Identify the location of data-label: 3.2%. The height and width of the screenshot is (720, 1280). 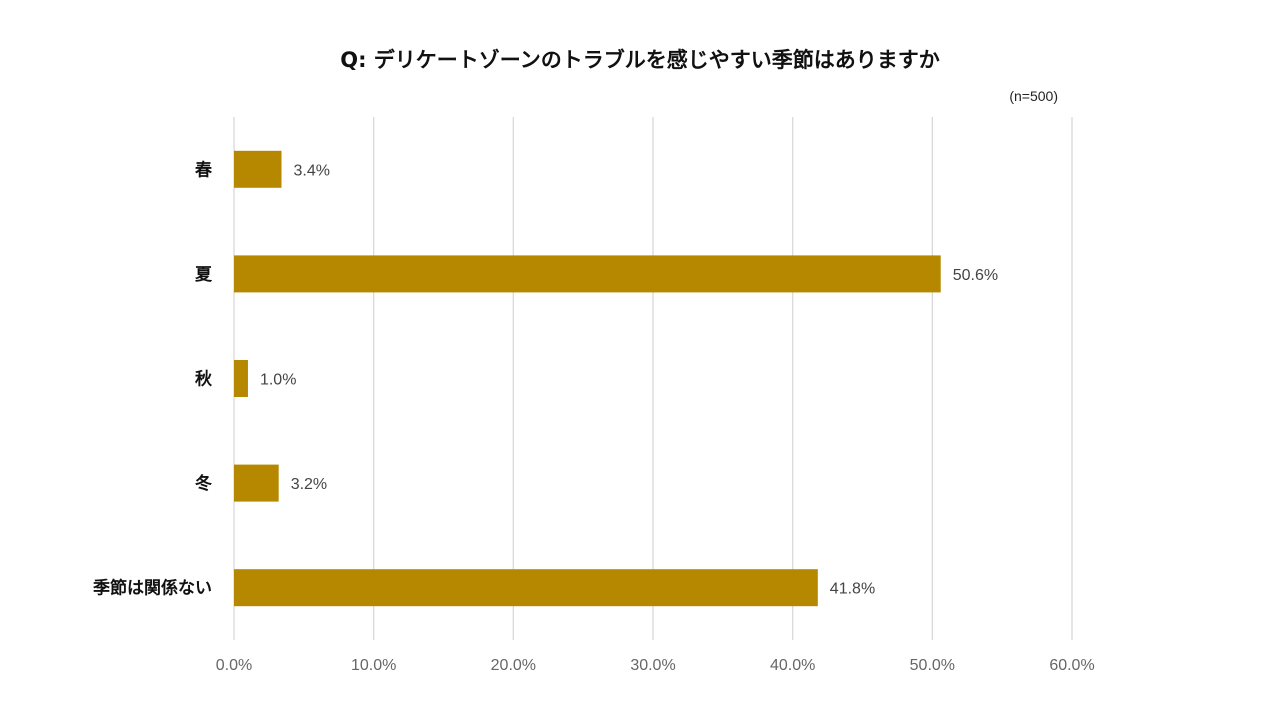
(309, 484).